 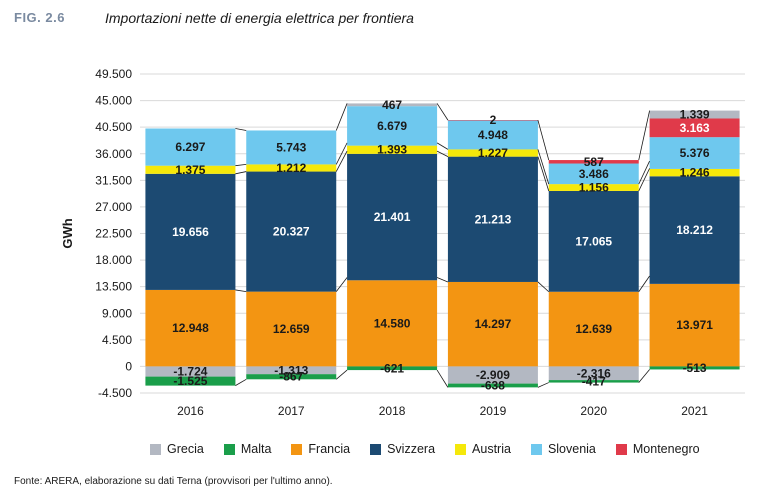 What do you see at coordinates (329, 449) in the screenshot?
I see `legend-label: Francia` at bounding box center [329, 449].